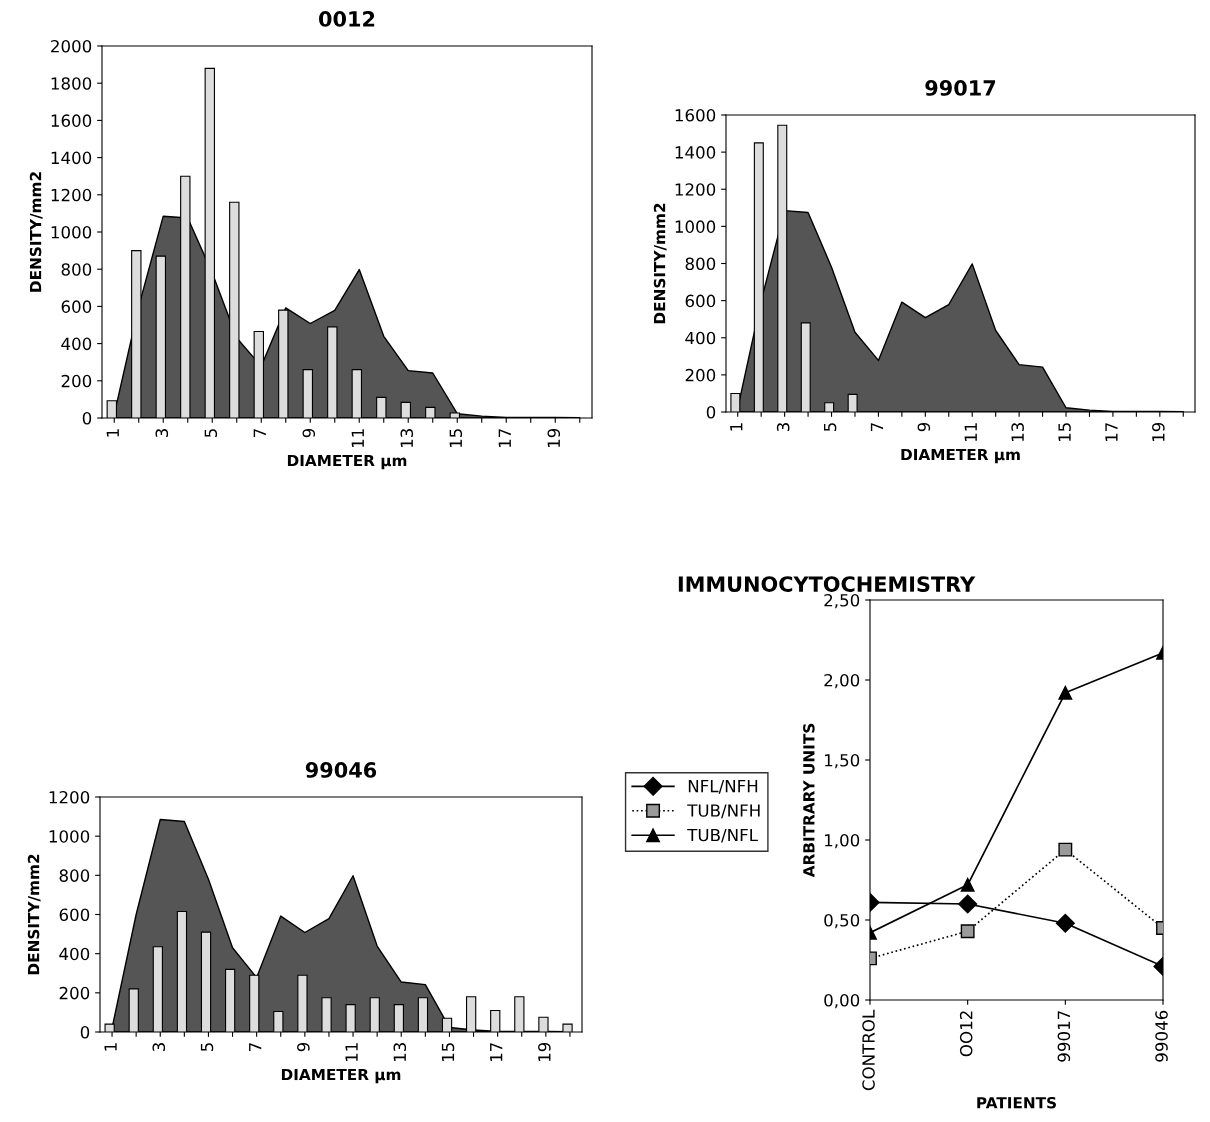 The height and width of the screenshot is (1122, 1210). What do you see at coordinates (1161, 1036) in the screenshot?
I see `x-tick-label: 99046` at bounding box center [1161, 1036].